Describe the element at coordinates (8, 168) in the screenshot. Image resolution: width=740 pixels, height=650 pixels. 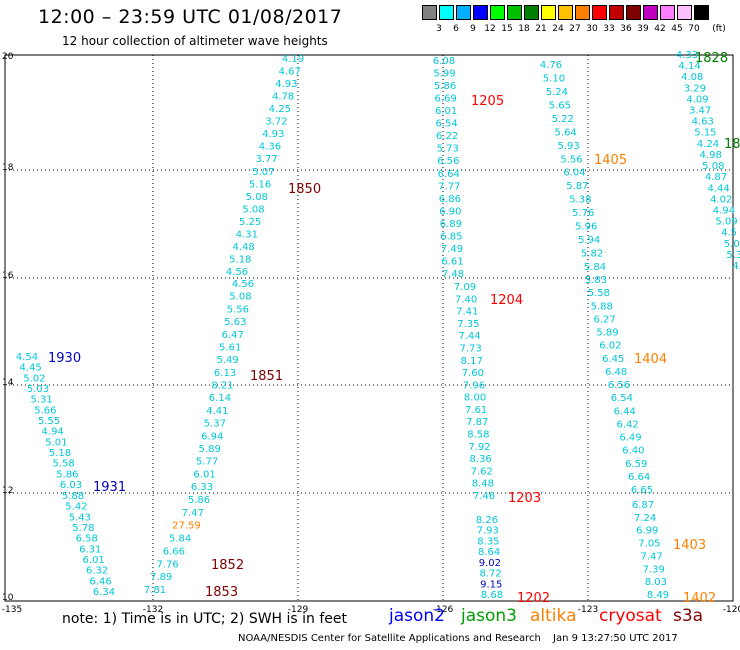
I see `y-tick-label: 18` at that location.